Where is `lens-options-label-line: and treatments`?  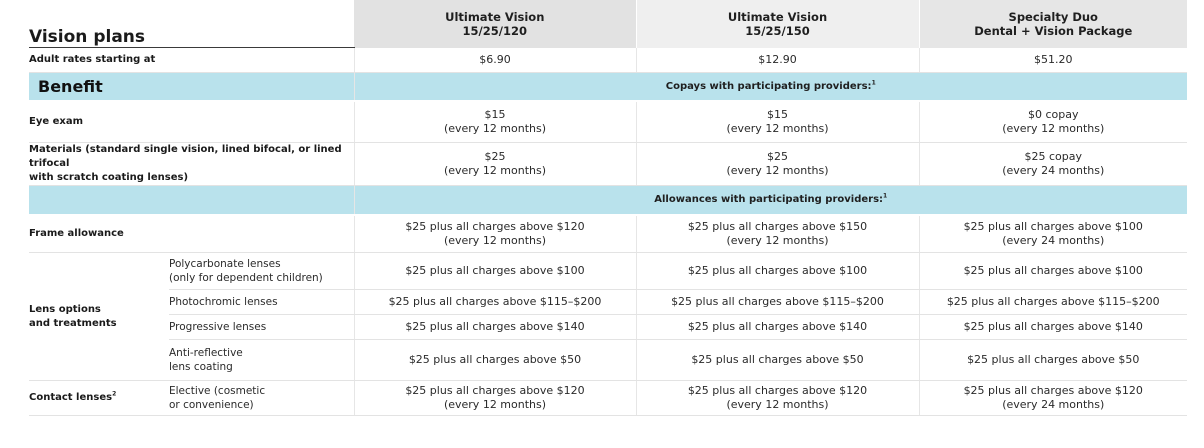 lens-options-label-line: and treatments is located at coordinates (73, 323).